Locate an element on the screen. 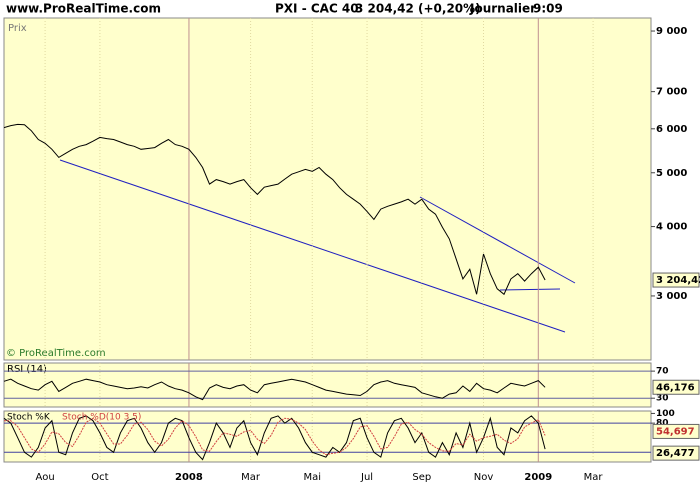 This screenshot has height=500, width=700. period: Journalier is located at coordinates (502, 9).